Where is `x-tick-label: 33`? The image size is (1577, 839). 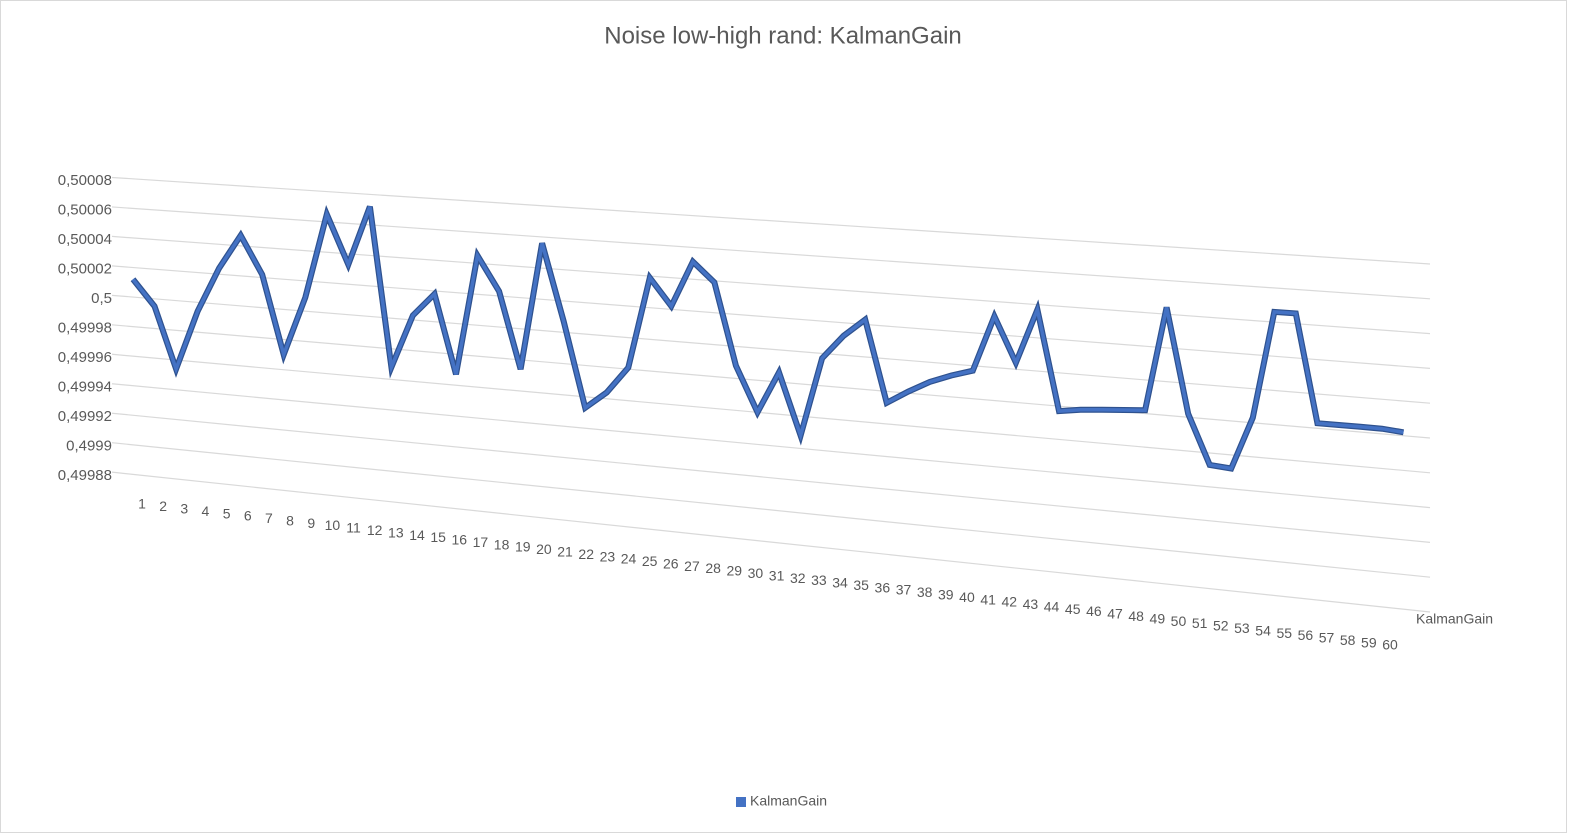 x-tick-label: 33 is located at coordinates (819, 580).